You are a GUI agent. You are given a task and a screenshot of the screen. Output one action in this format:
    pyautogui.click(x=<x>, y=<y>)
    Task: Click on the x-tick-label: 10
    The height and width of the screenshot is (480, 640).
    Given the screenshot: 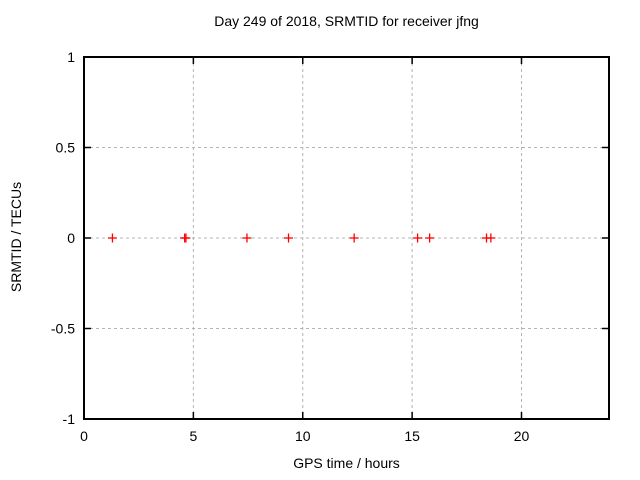 What is the action you would take?
    pyautogui.click(x=303, y=436)
    